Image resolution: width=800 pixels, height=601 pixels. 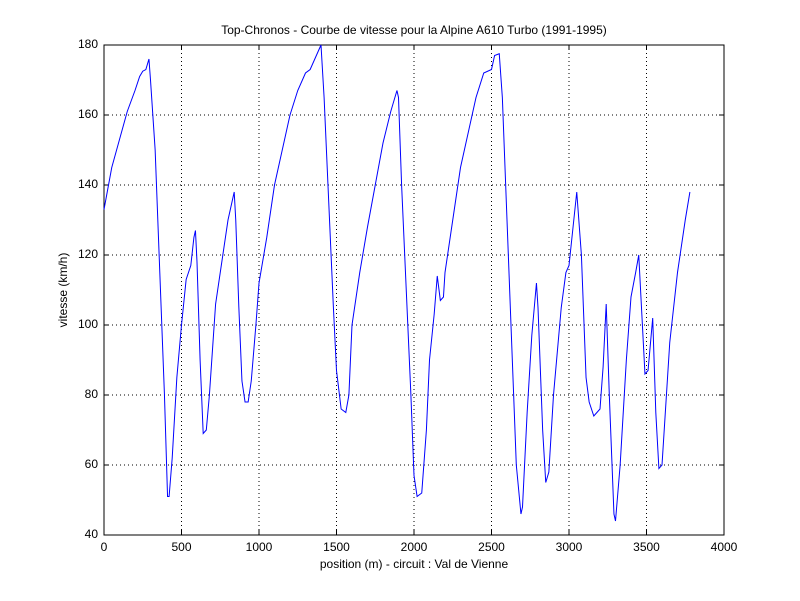 I want to click on y-tick-label: 100, so click(x=88, y=324).